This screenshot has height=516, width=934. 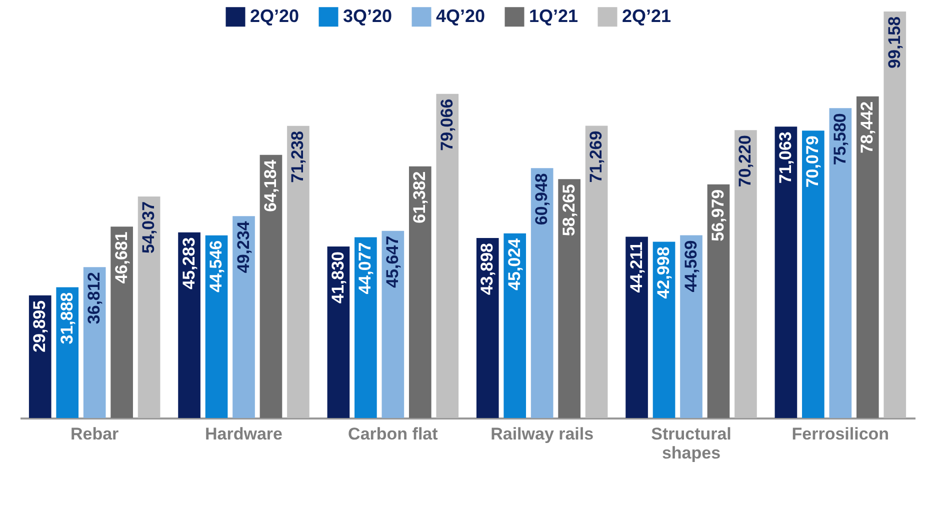 I want to click on data-label: 79,066, so click(x=446, y=124).